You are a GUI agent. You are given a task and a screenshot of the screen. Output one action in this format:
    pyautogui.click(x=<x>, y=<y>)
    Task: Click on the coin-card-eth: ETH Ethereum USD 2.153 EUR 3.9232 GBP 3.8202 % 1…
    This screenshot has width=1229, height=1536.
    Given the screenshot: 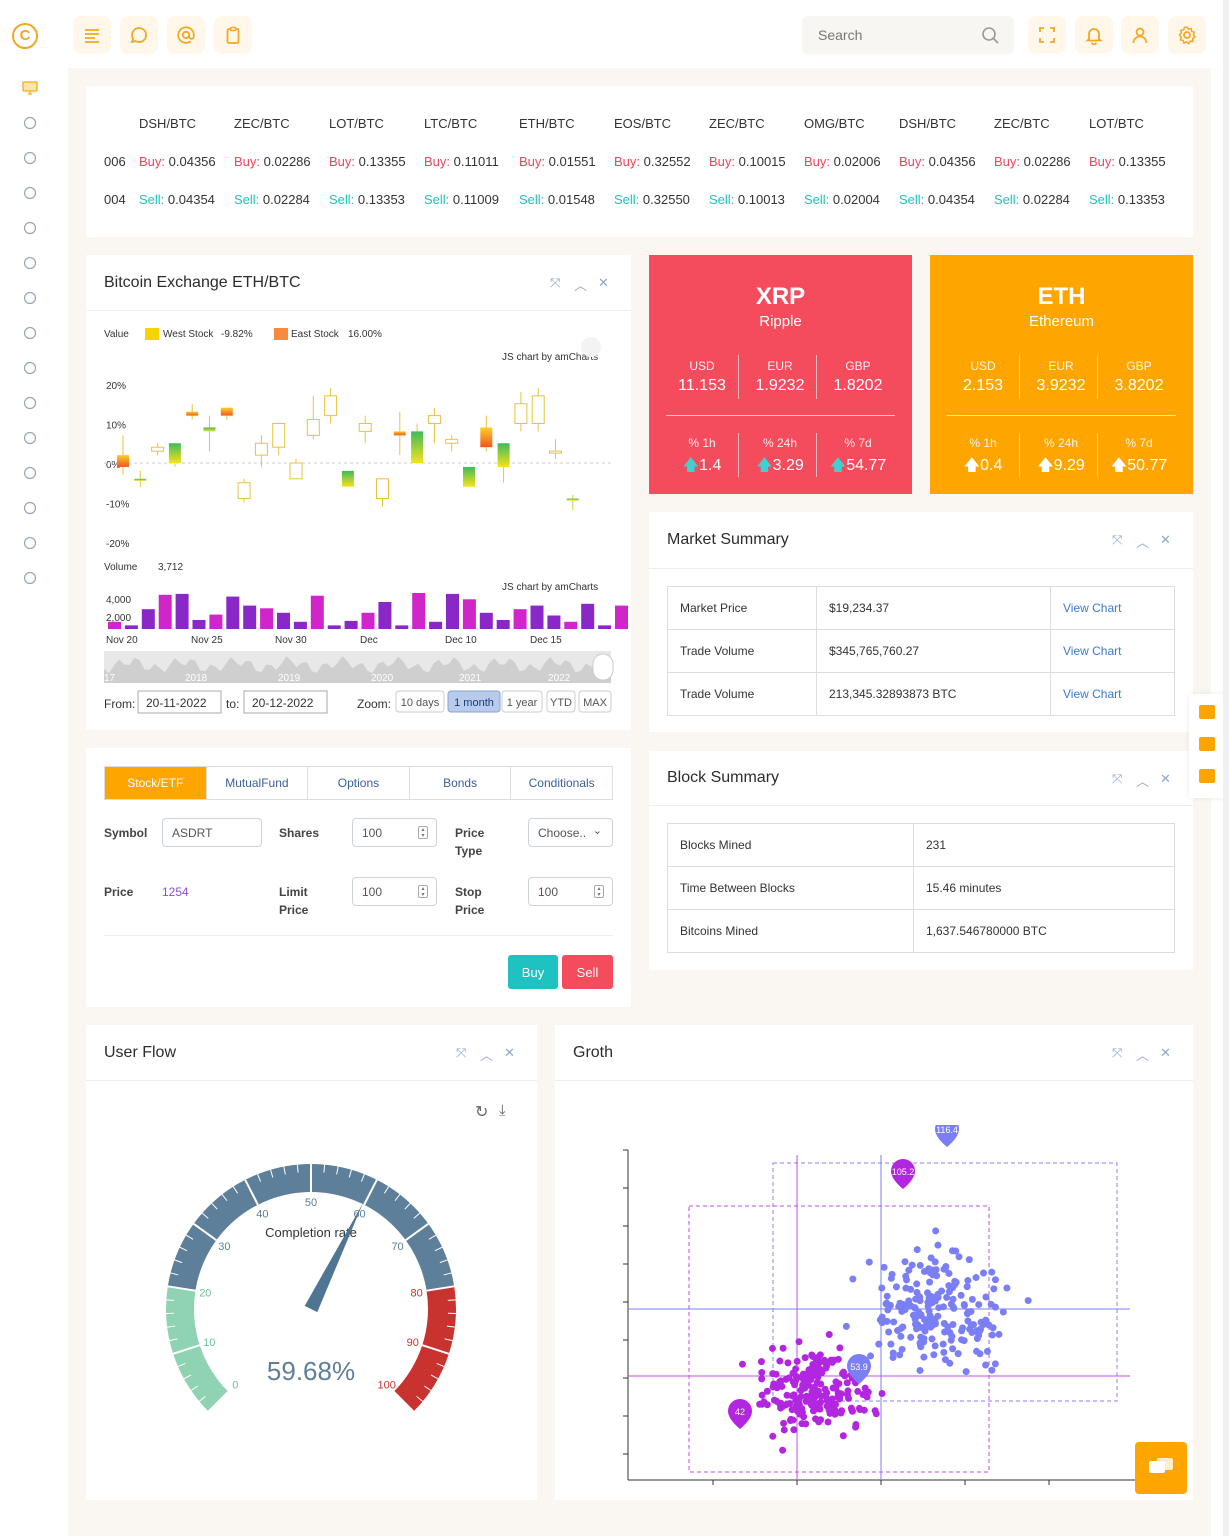 What is the action you would take?
    pyautogui.click(x=1061, y=374)
    